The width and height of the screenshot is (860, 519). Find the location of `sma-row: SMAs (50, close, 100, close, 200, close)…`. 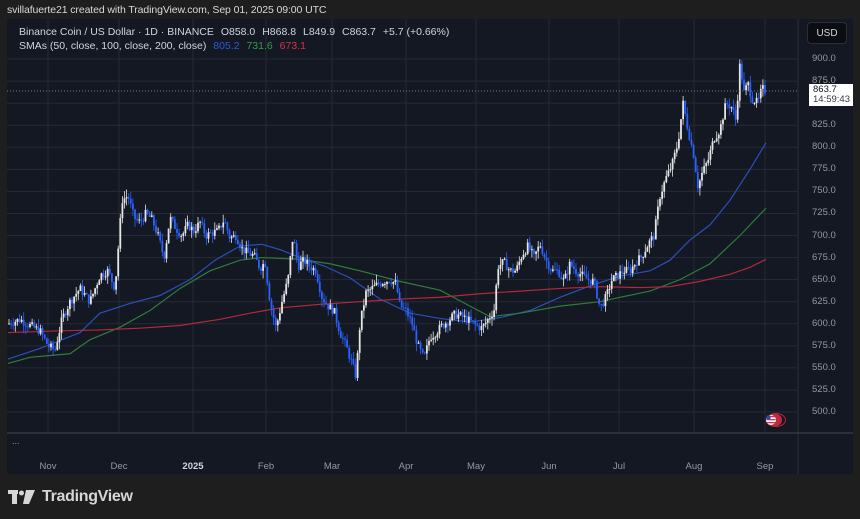

sma-row: SMAs (50, close, 100, close, 200, close)… is located at coordinates (236, 46).